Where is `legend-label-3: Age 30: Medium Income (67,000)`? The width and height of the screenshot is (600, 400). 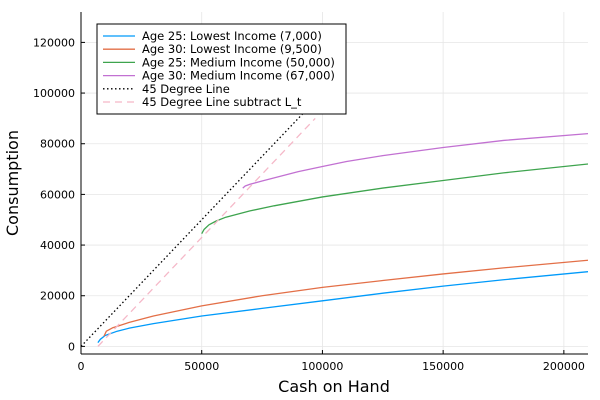
legend-label-3: Age 30: Medium Income (67,000) is located at coordinates (238, 76).